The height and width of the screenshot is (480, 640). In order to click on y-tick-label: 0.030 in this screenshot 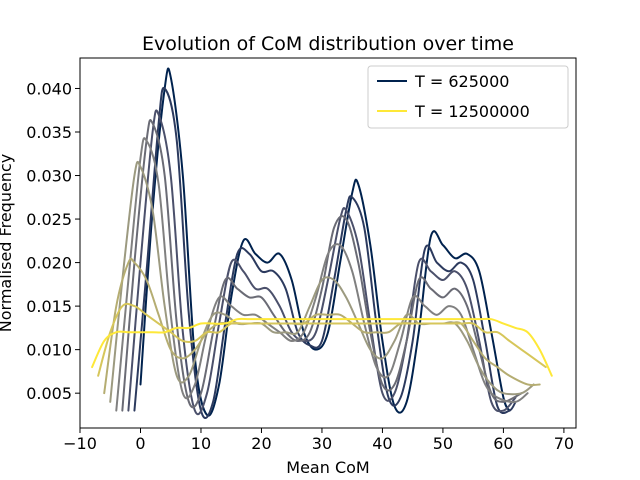, I will do `click(49, 176)`.